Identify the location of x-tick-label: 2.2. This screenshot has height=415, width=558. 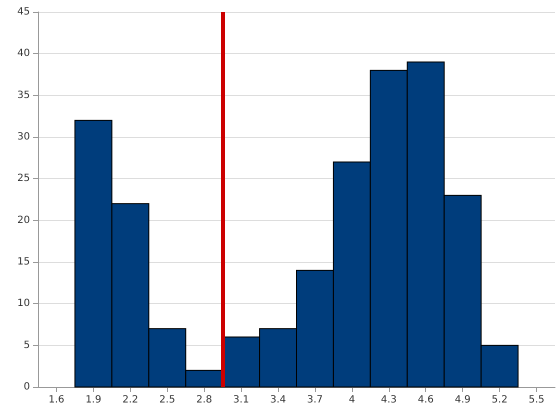
(130, 400).